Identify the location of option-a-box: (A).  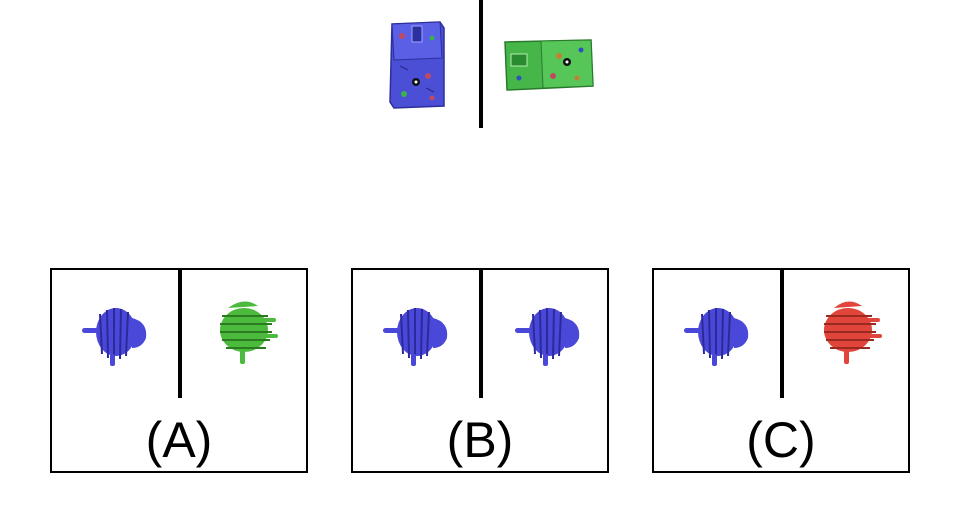
(179, 370).